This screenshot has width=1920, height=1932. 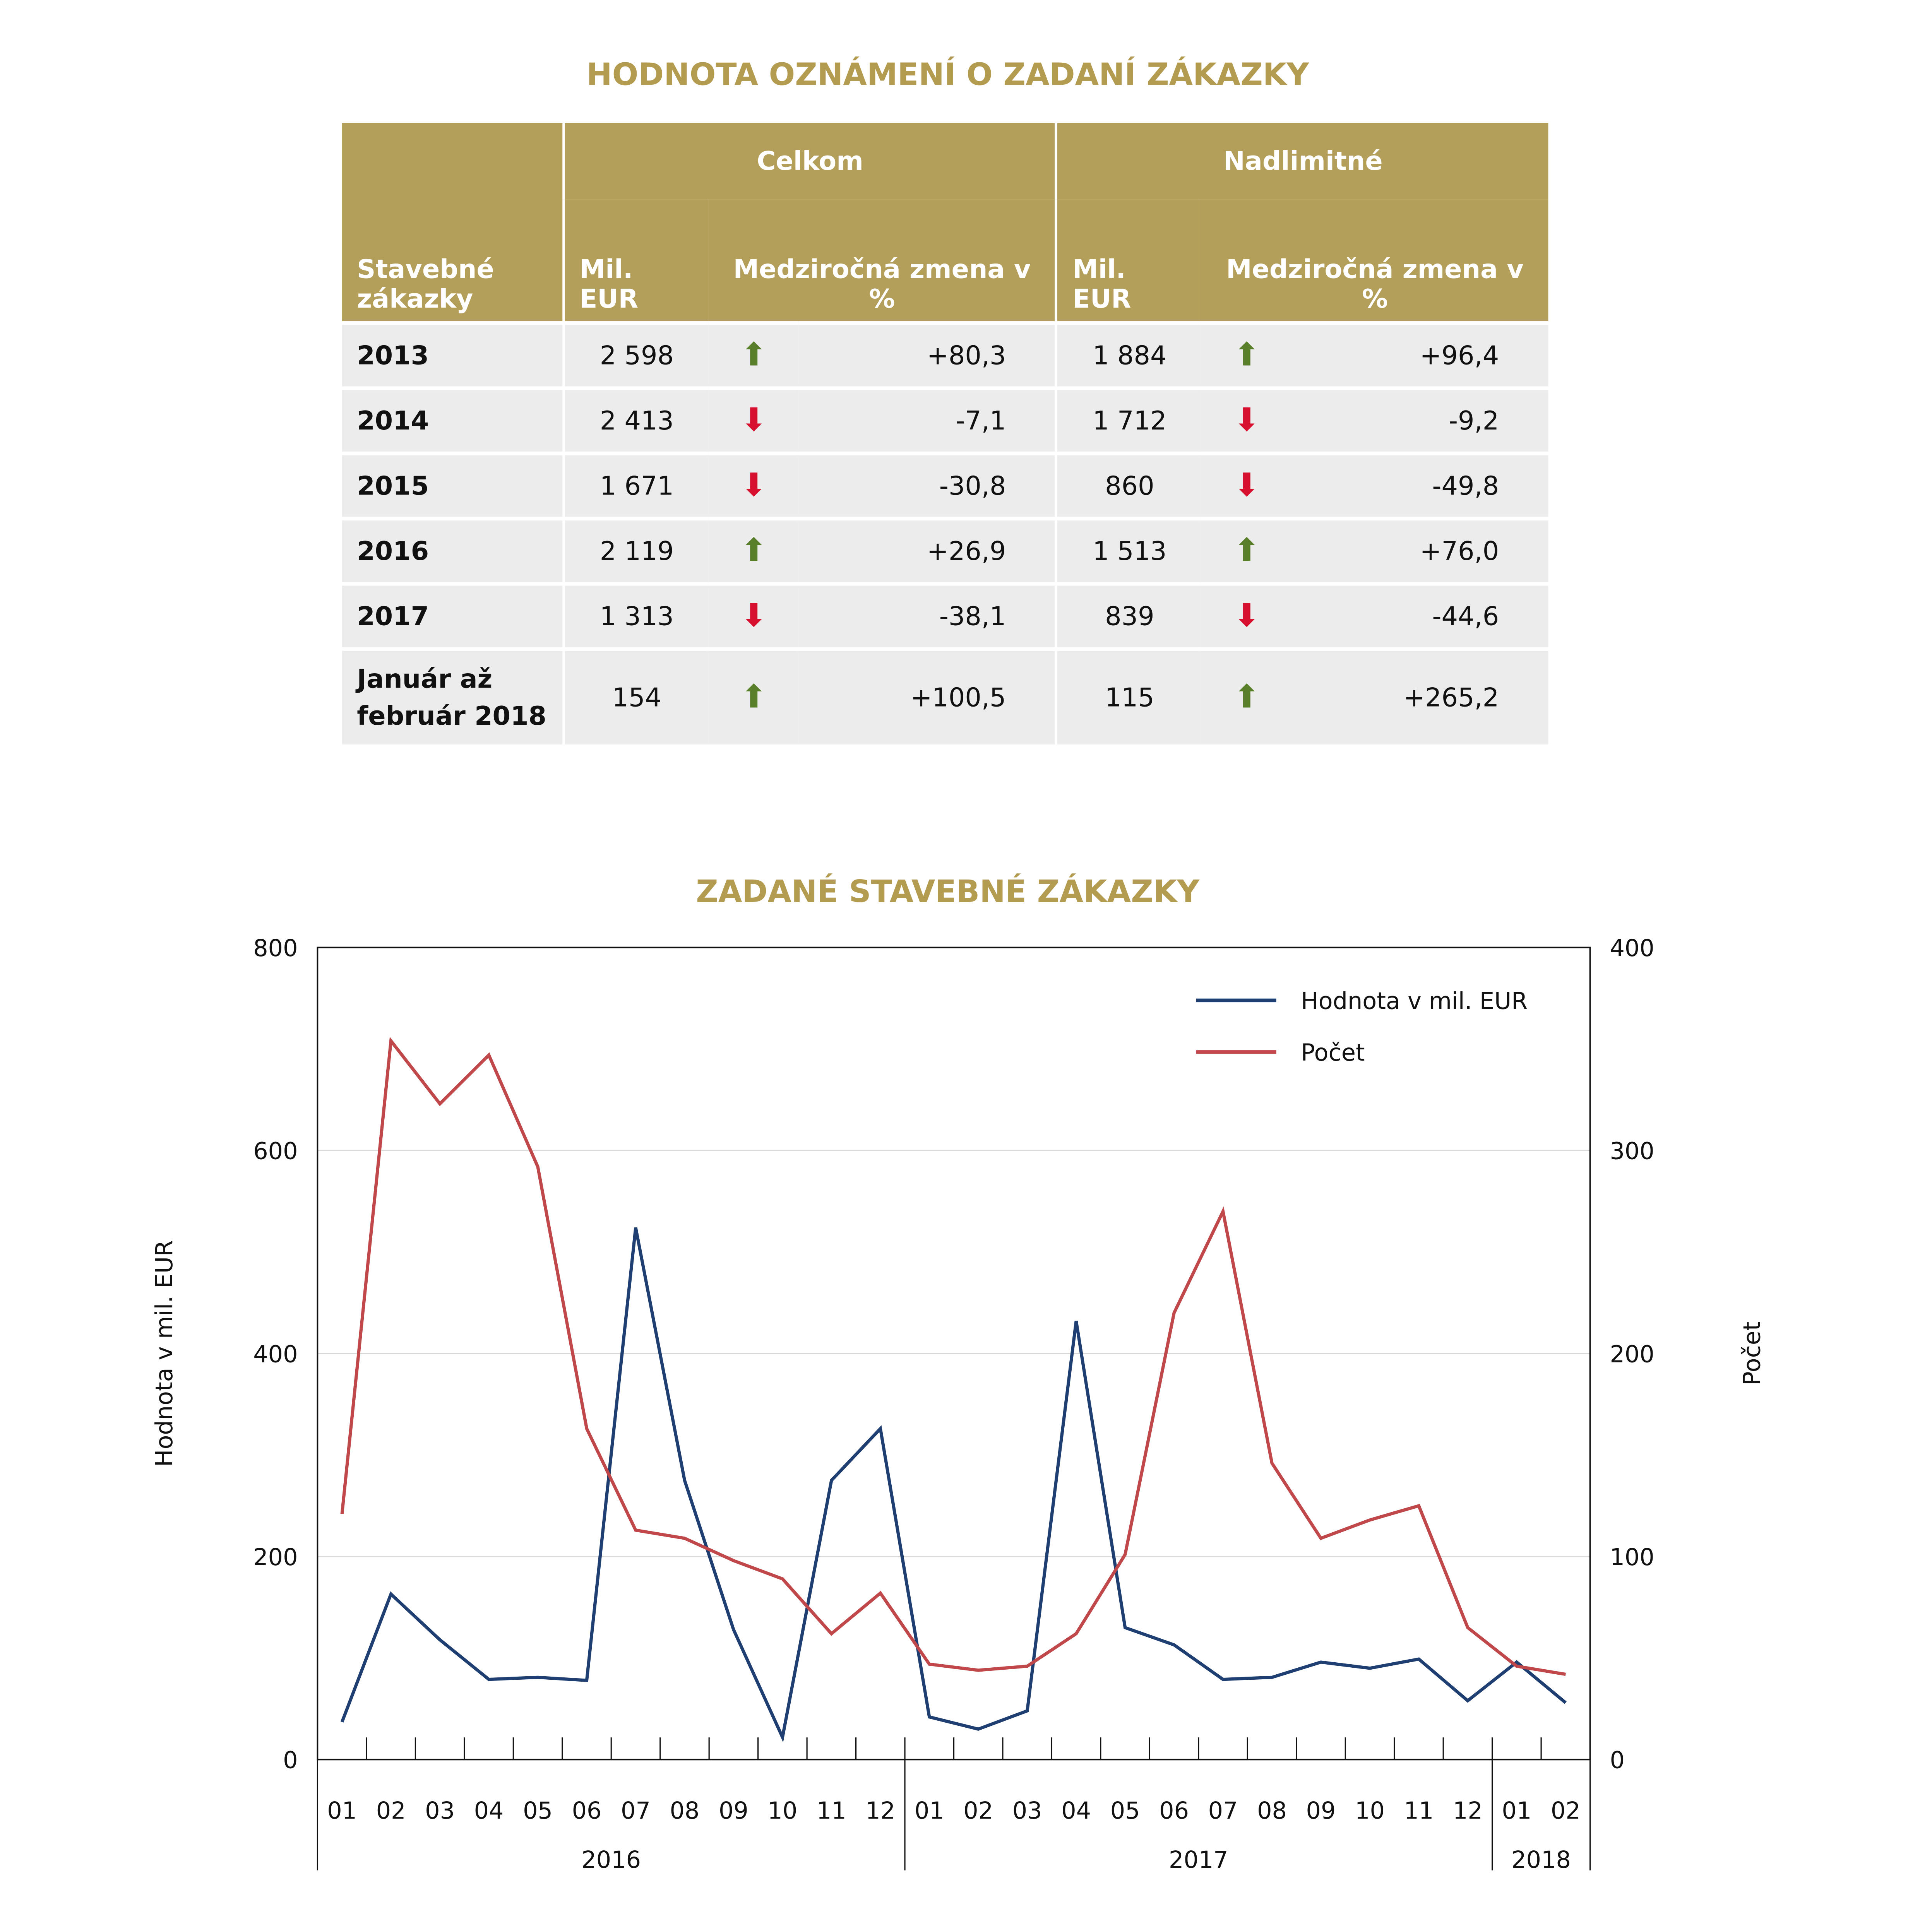 I want to click on y-tick-label: 200, so click(x=276, y=1557).